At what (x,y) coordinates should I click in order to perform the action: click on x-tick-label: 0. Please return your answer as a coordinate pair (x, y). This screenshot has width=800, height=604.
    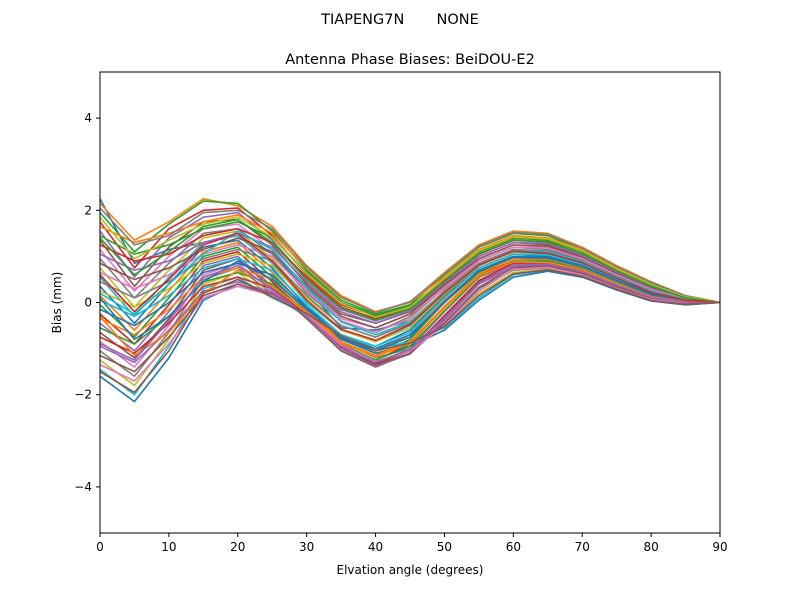
    Looking at the image, I should click on (100, 547).